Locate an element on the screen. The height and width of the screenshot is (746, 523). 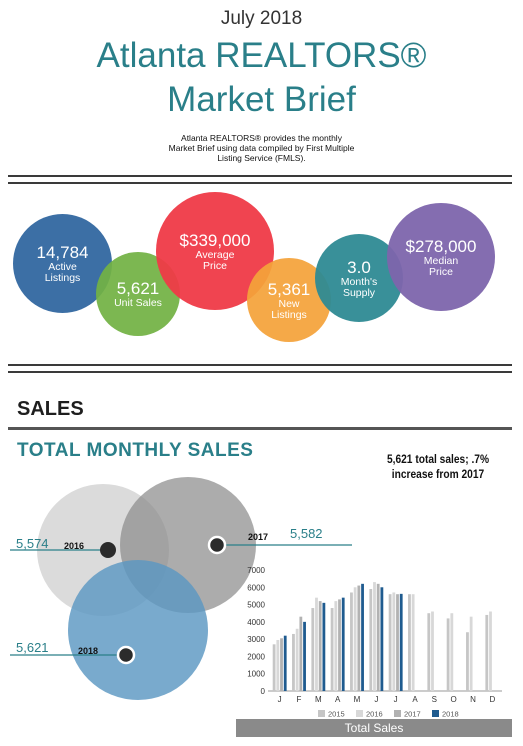
stat-value: 3.0 is located at coordinates (359, 267).